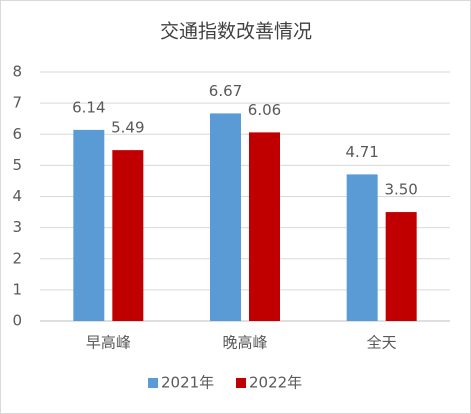 The image size is (471, 414). What do you see at coordinates (108, 343) in the screenshot?
I see `x-tick-label: 早高峰` at bounding box center [108, 343].